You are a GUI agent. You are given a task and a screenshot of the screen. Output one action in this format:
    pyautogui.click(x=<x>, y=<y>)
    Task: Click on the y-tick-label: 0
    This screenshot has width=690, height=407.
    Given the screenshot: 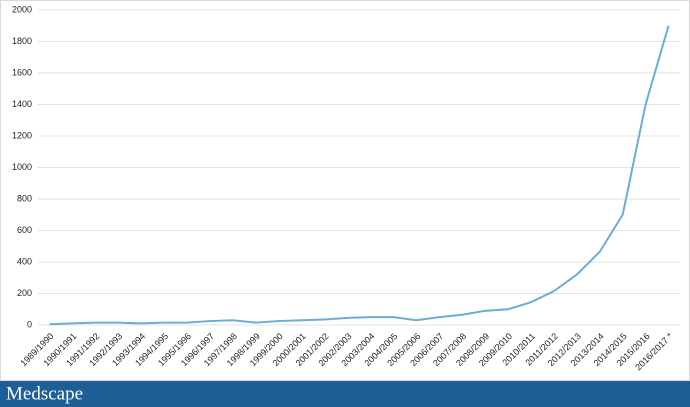 What is the action you would take?
    pyautogui.click(x=29, y=324)
    